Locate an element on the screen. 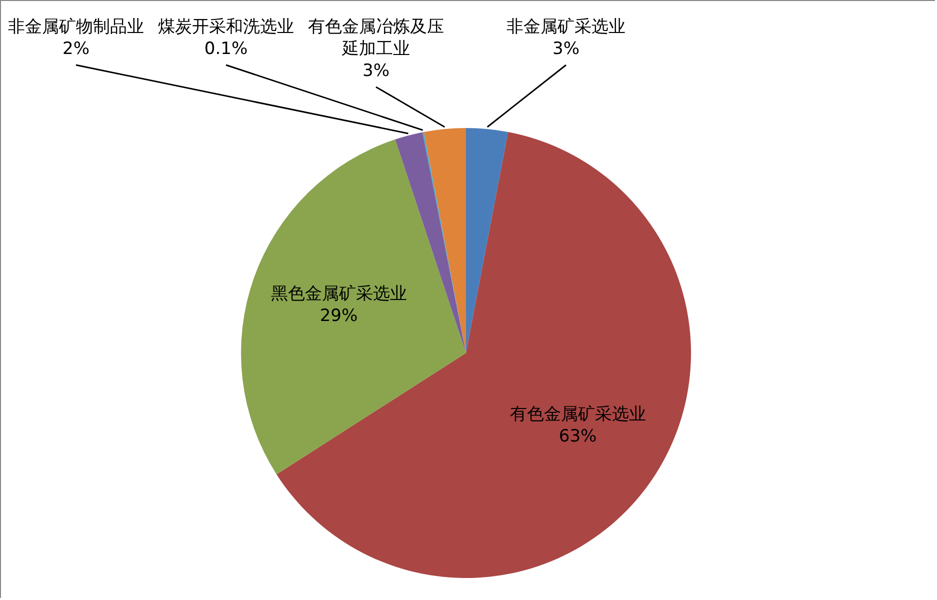  slice-label: 有色金属冶炼及压延加工业 is located at coordinates (376, 38).